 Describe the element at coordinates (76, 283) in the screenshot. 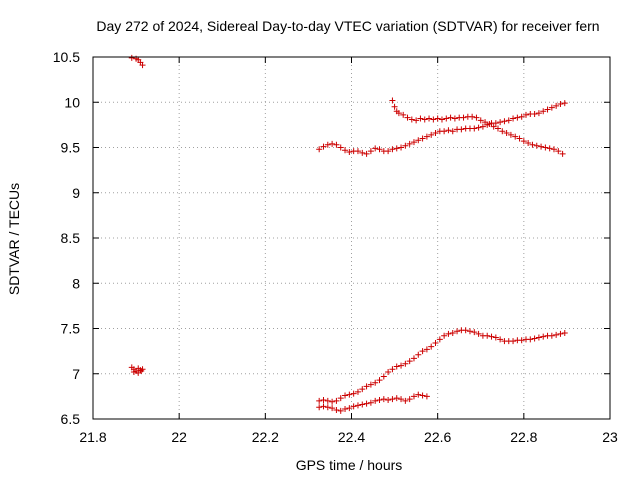

I see `y-tick-label: 8` at that location.